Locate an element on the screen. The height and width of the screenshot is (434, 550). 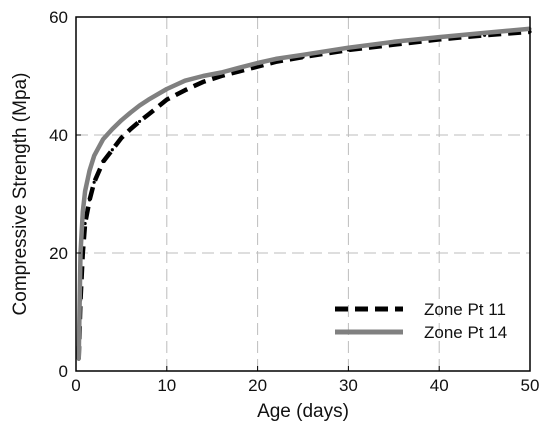
x-tick-label: 50 is located at coordinates (530, 385).